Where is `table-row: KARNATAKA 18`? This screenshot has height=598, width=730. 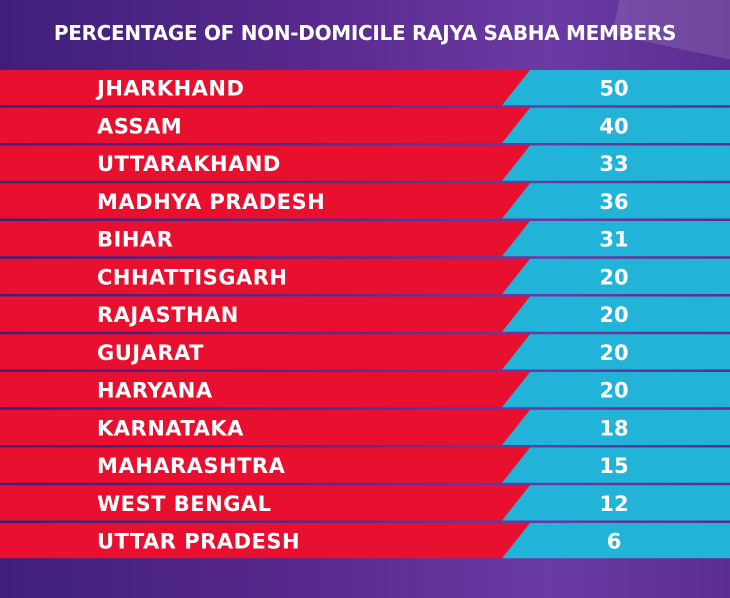
table-row: KARNATAKA 18 is located at coordinates (365, 427).